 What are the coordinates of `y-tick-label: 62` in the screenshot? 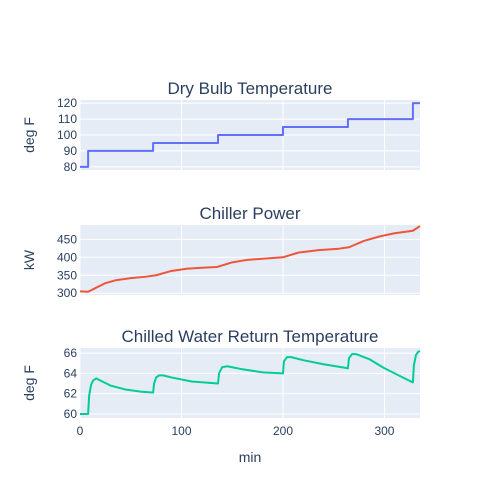 It's located at (71, 394).